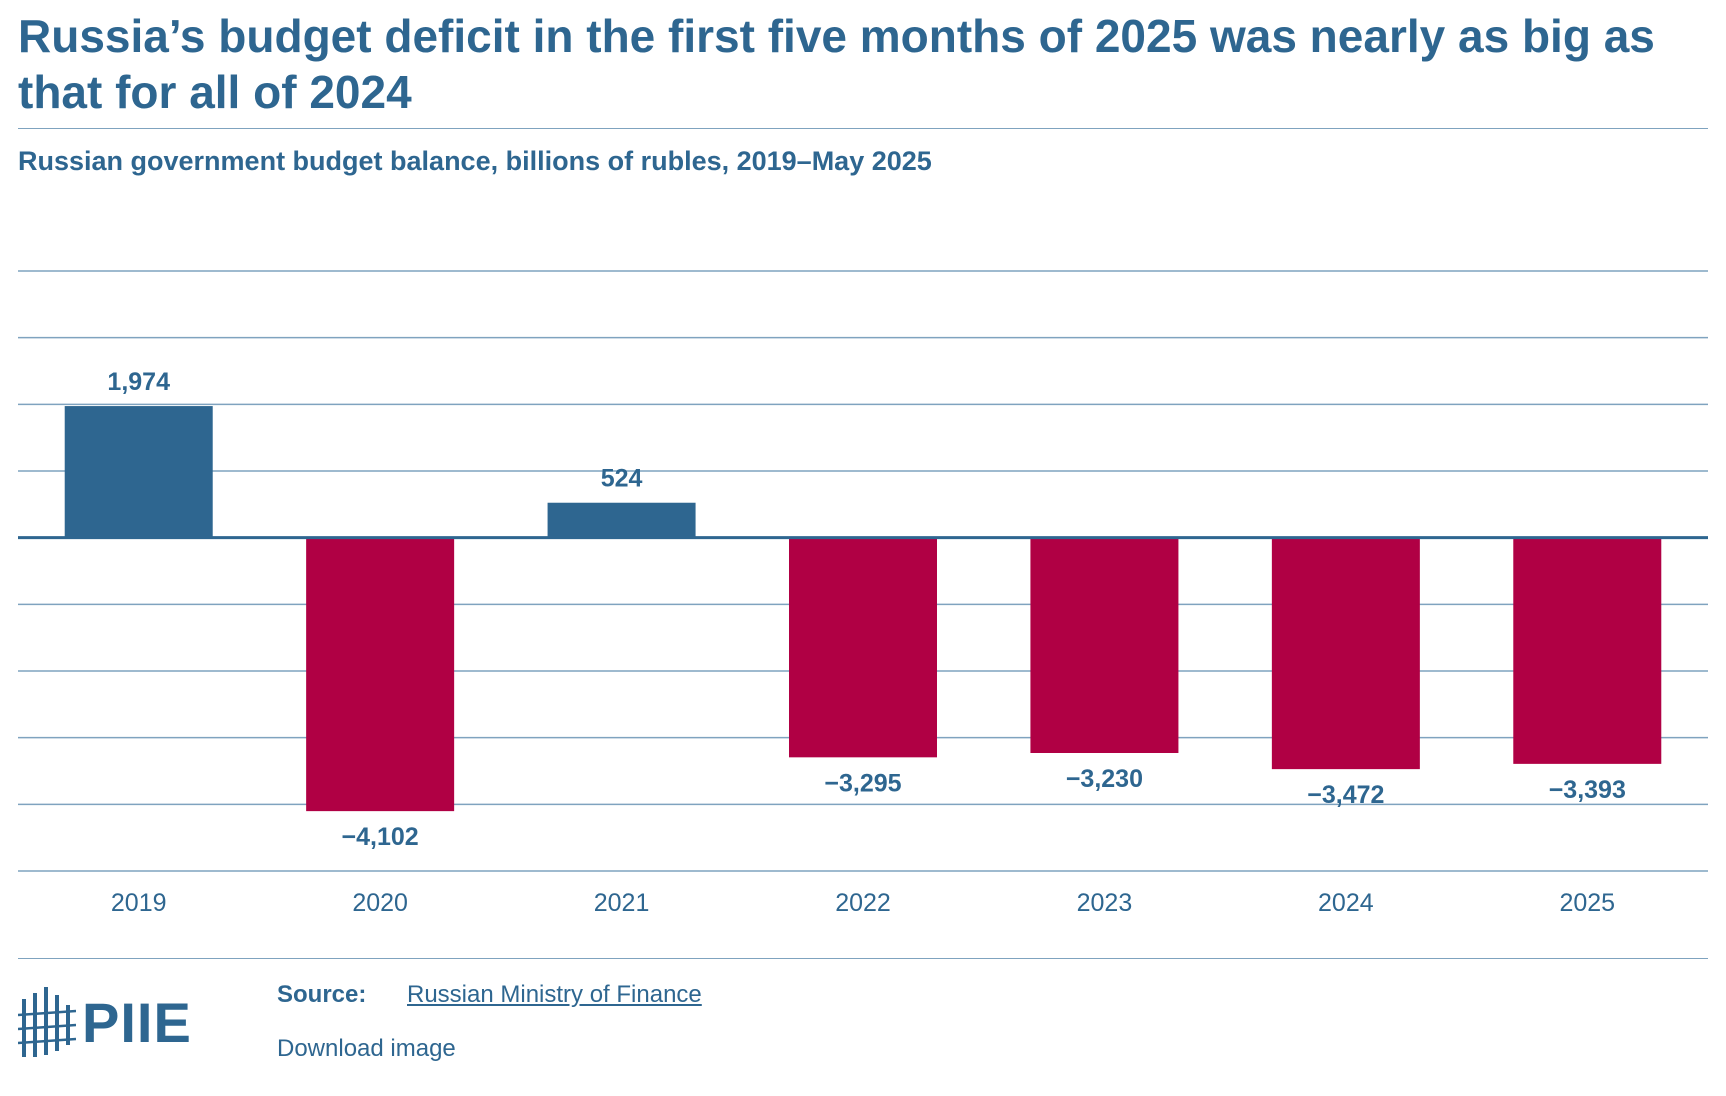 The height and width of the screenshot is (1096, 1726). What do you see at coordinates (1346, 903) in the screenshot?
I see `x-tick-label-2024: 2024` at bounding box center [1346, 903].